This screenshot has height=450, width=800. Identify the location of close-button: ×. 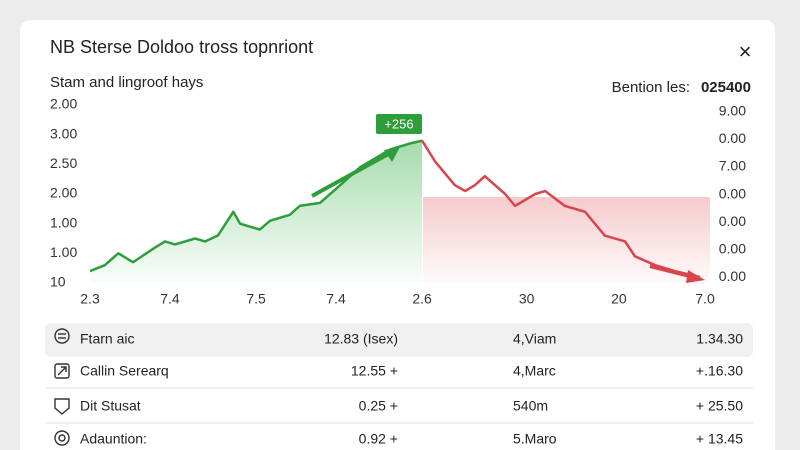
(745, 51).